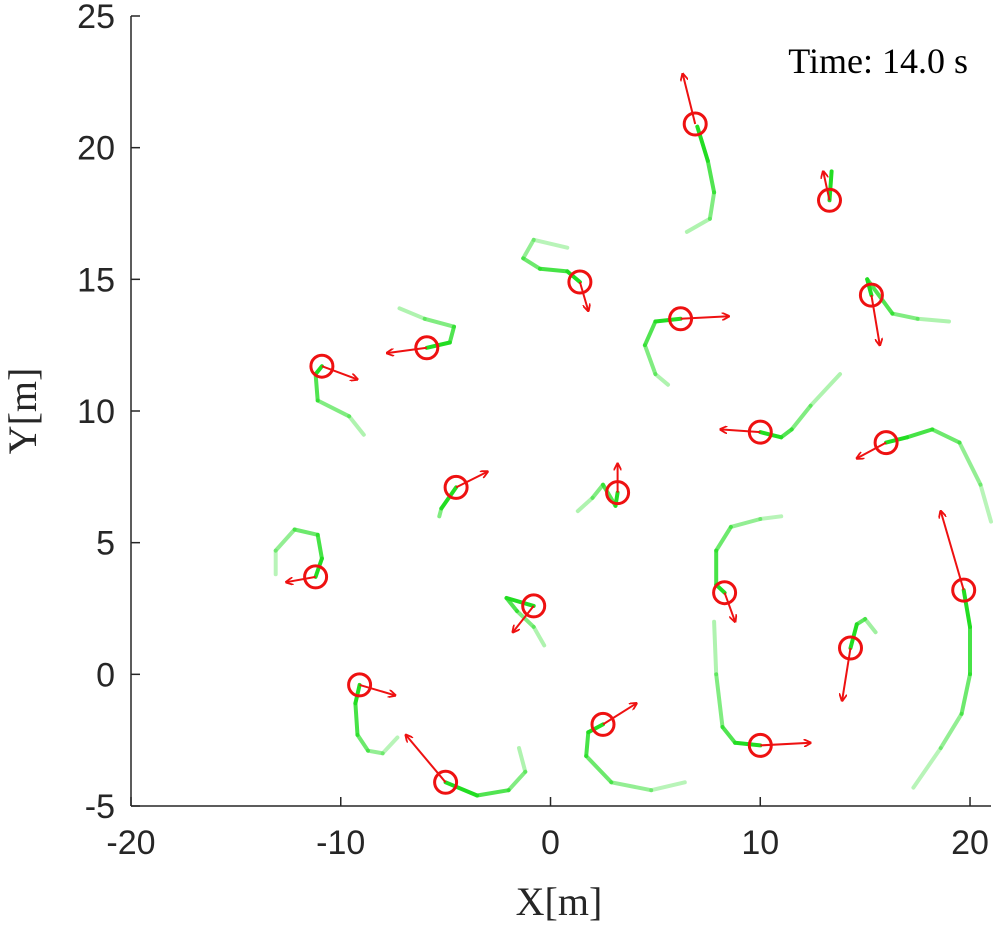 Image resolution: width=997 pixels, height=939 pixels. Describe the element at coordinates (22, 411) in the screenshot. I see `y-axis-label: Y[m]` at that location.